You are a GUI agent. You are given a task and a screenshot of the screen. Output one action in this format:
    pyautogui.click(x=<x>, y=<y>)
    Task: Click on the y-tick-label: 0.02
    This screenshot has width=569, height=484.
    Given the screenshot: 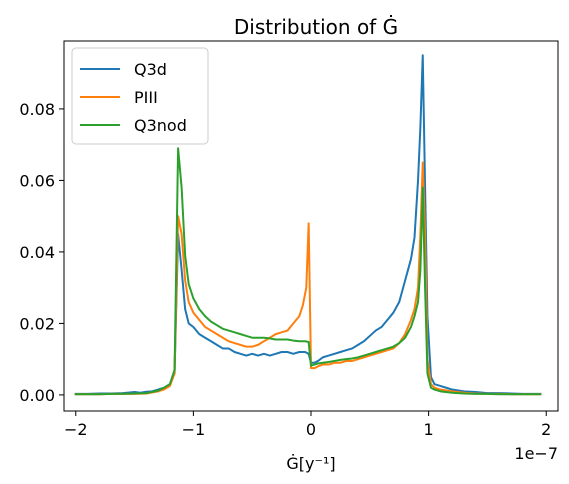 What is the action you would take?
    pyautogui.click(x=37, y=323)
    